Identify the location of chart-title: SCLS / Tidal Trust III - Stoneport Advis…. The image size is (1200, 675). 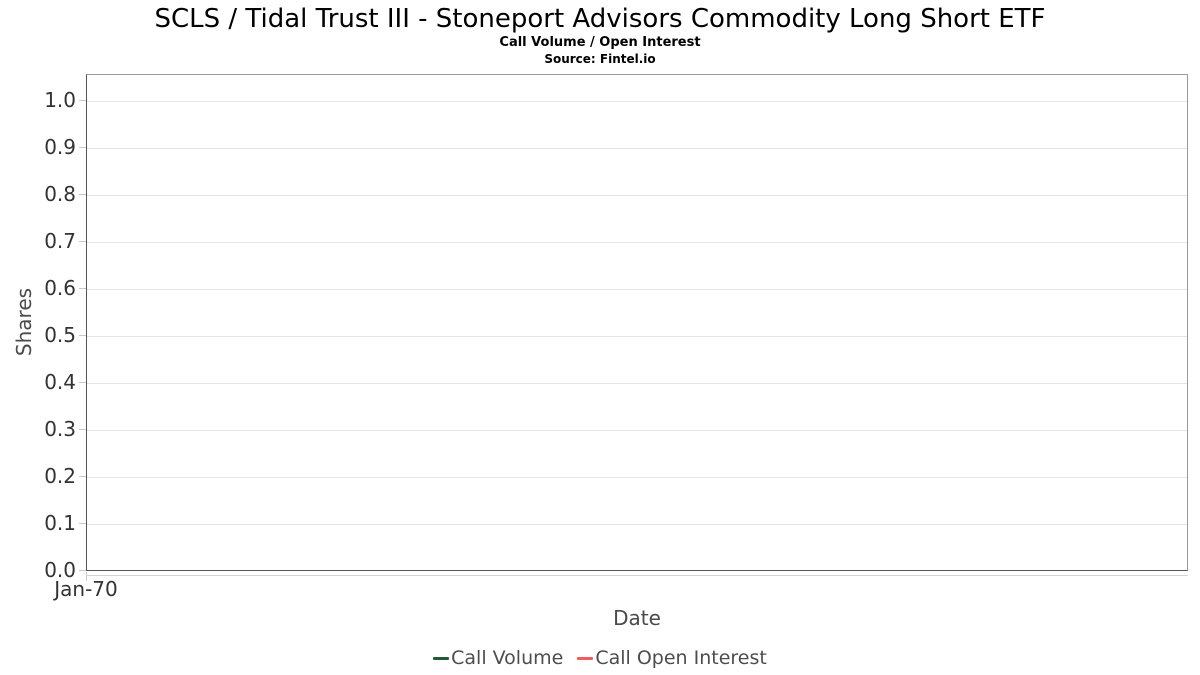
(600, 19).